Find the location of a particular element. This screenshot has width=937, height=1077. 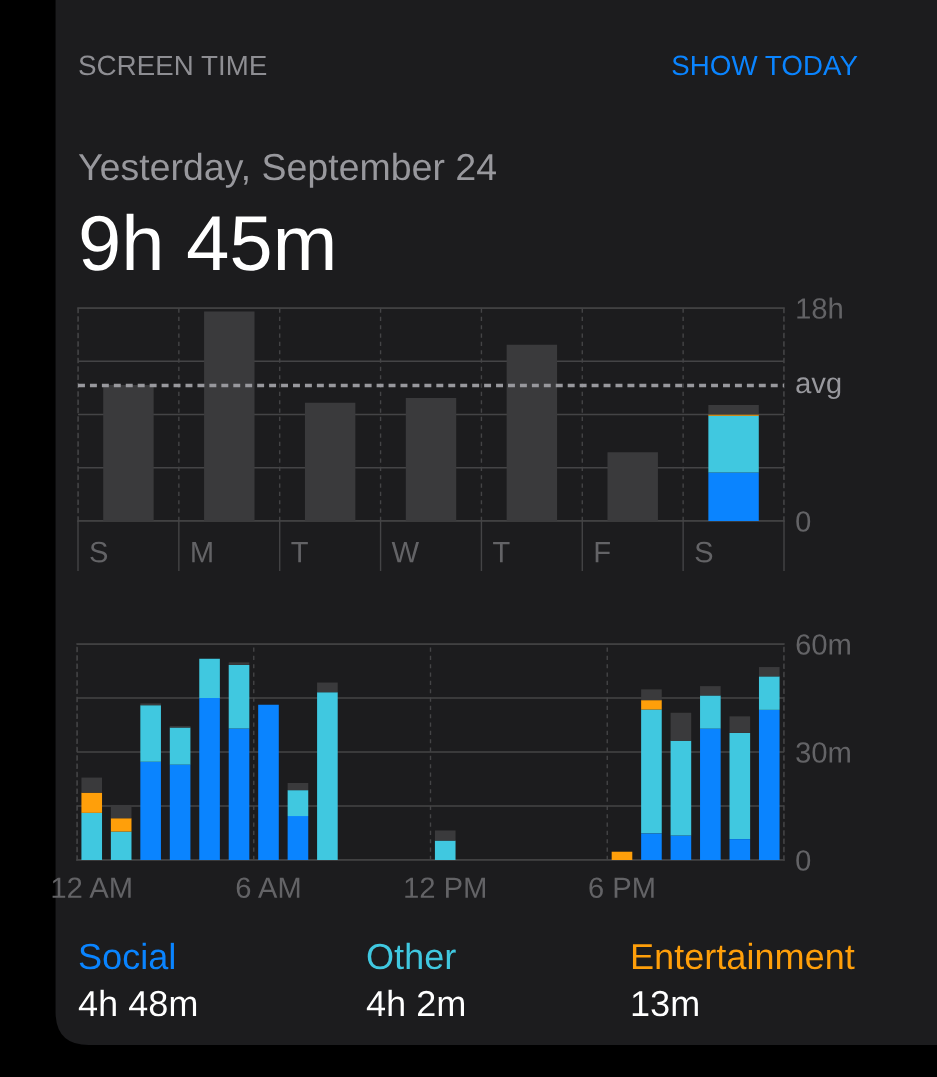

text: Other is located at coordinates (411, 956).